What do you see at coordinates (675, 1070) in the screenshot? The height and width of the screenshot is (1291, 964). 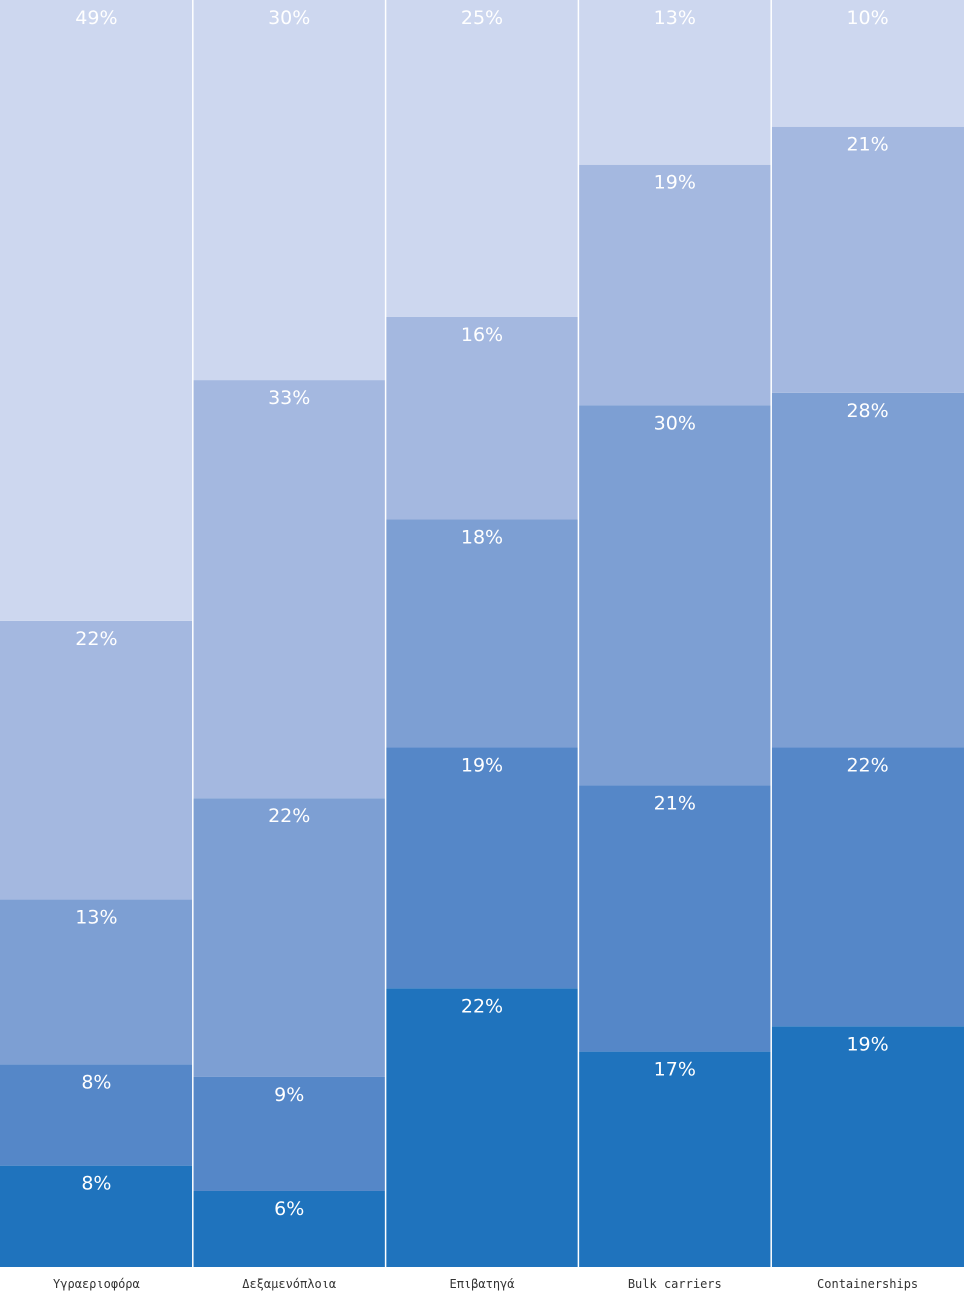 I see `segment-value-label: 17%` at bounding box center [675, 1070].